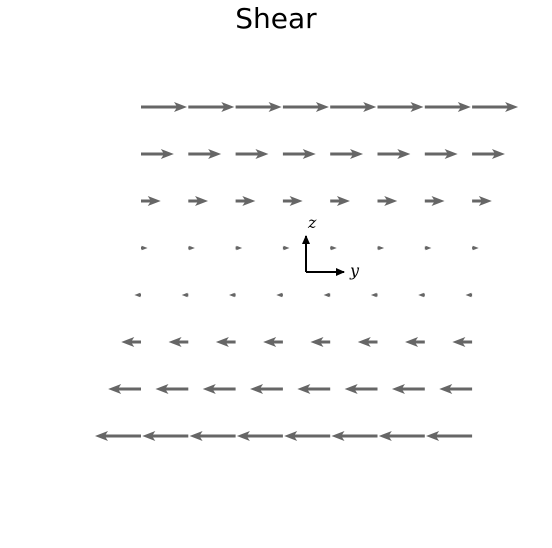 This screenshot has width=552, height=548. What do you see at coordinates (354, 270) in the screenshot?
I see `y-axis-label: y` at bounding box center [354, 270].